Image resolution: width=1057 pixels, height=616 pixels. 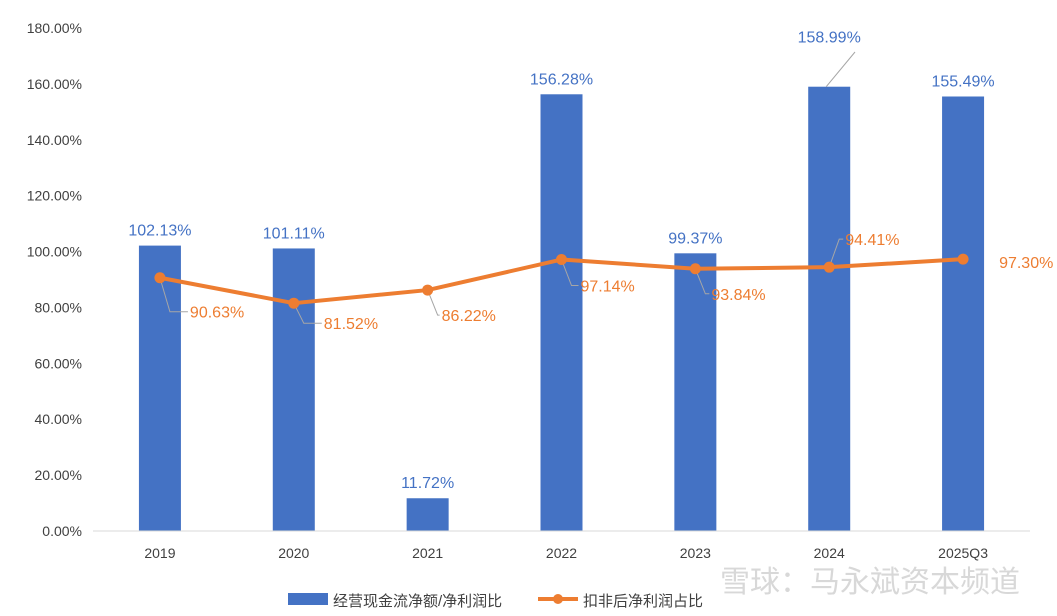 What do you see at coordinates (558, 599) in the screenshot?
I see `legend-line-marker` at bounding box center [558, 599].